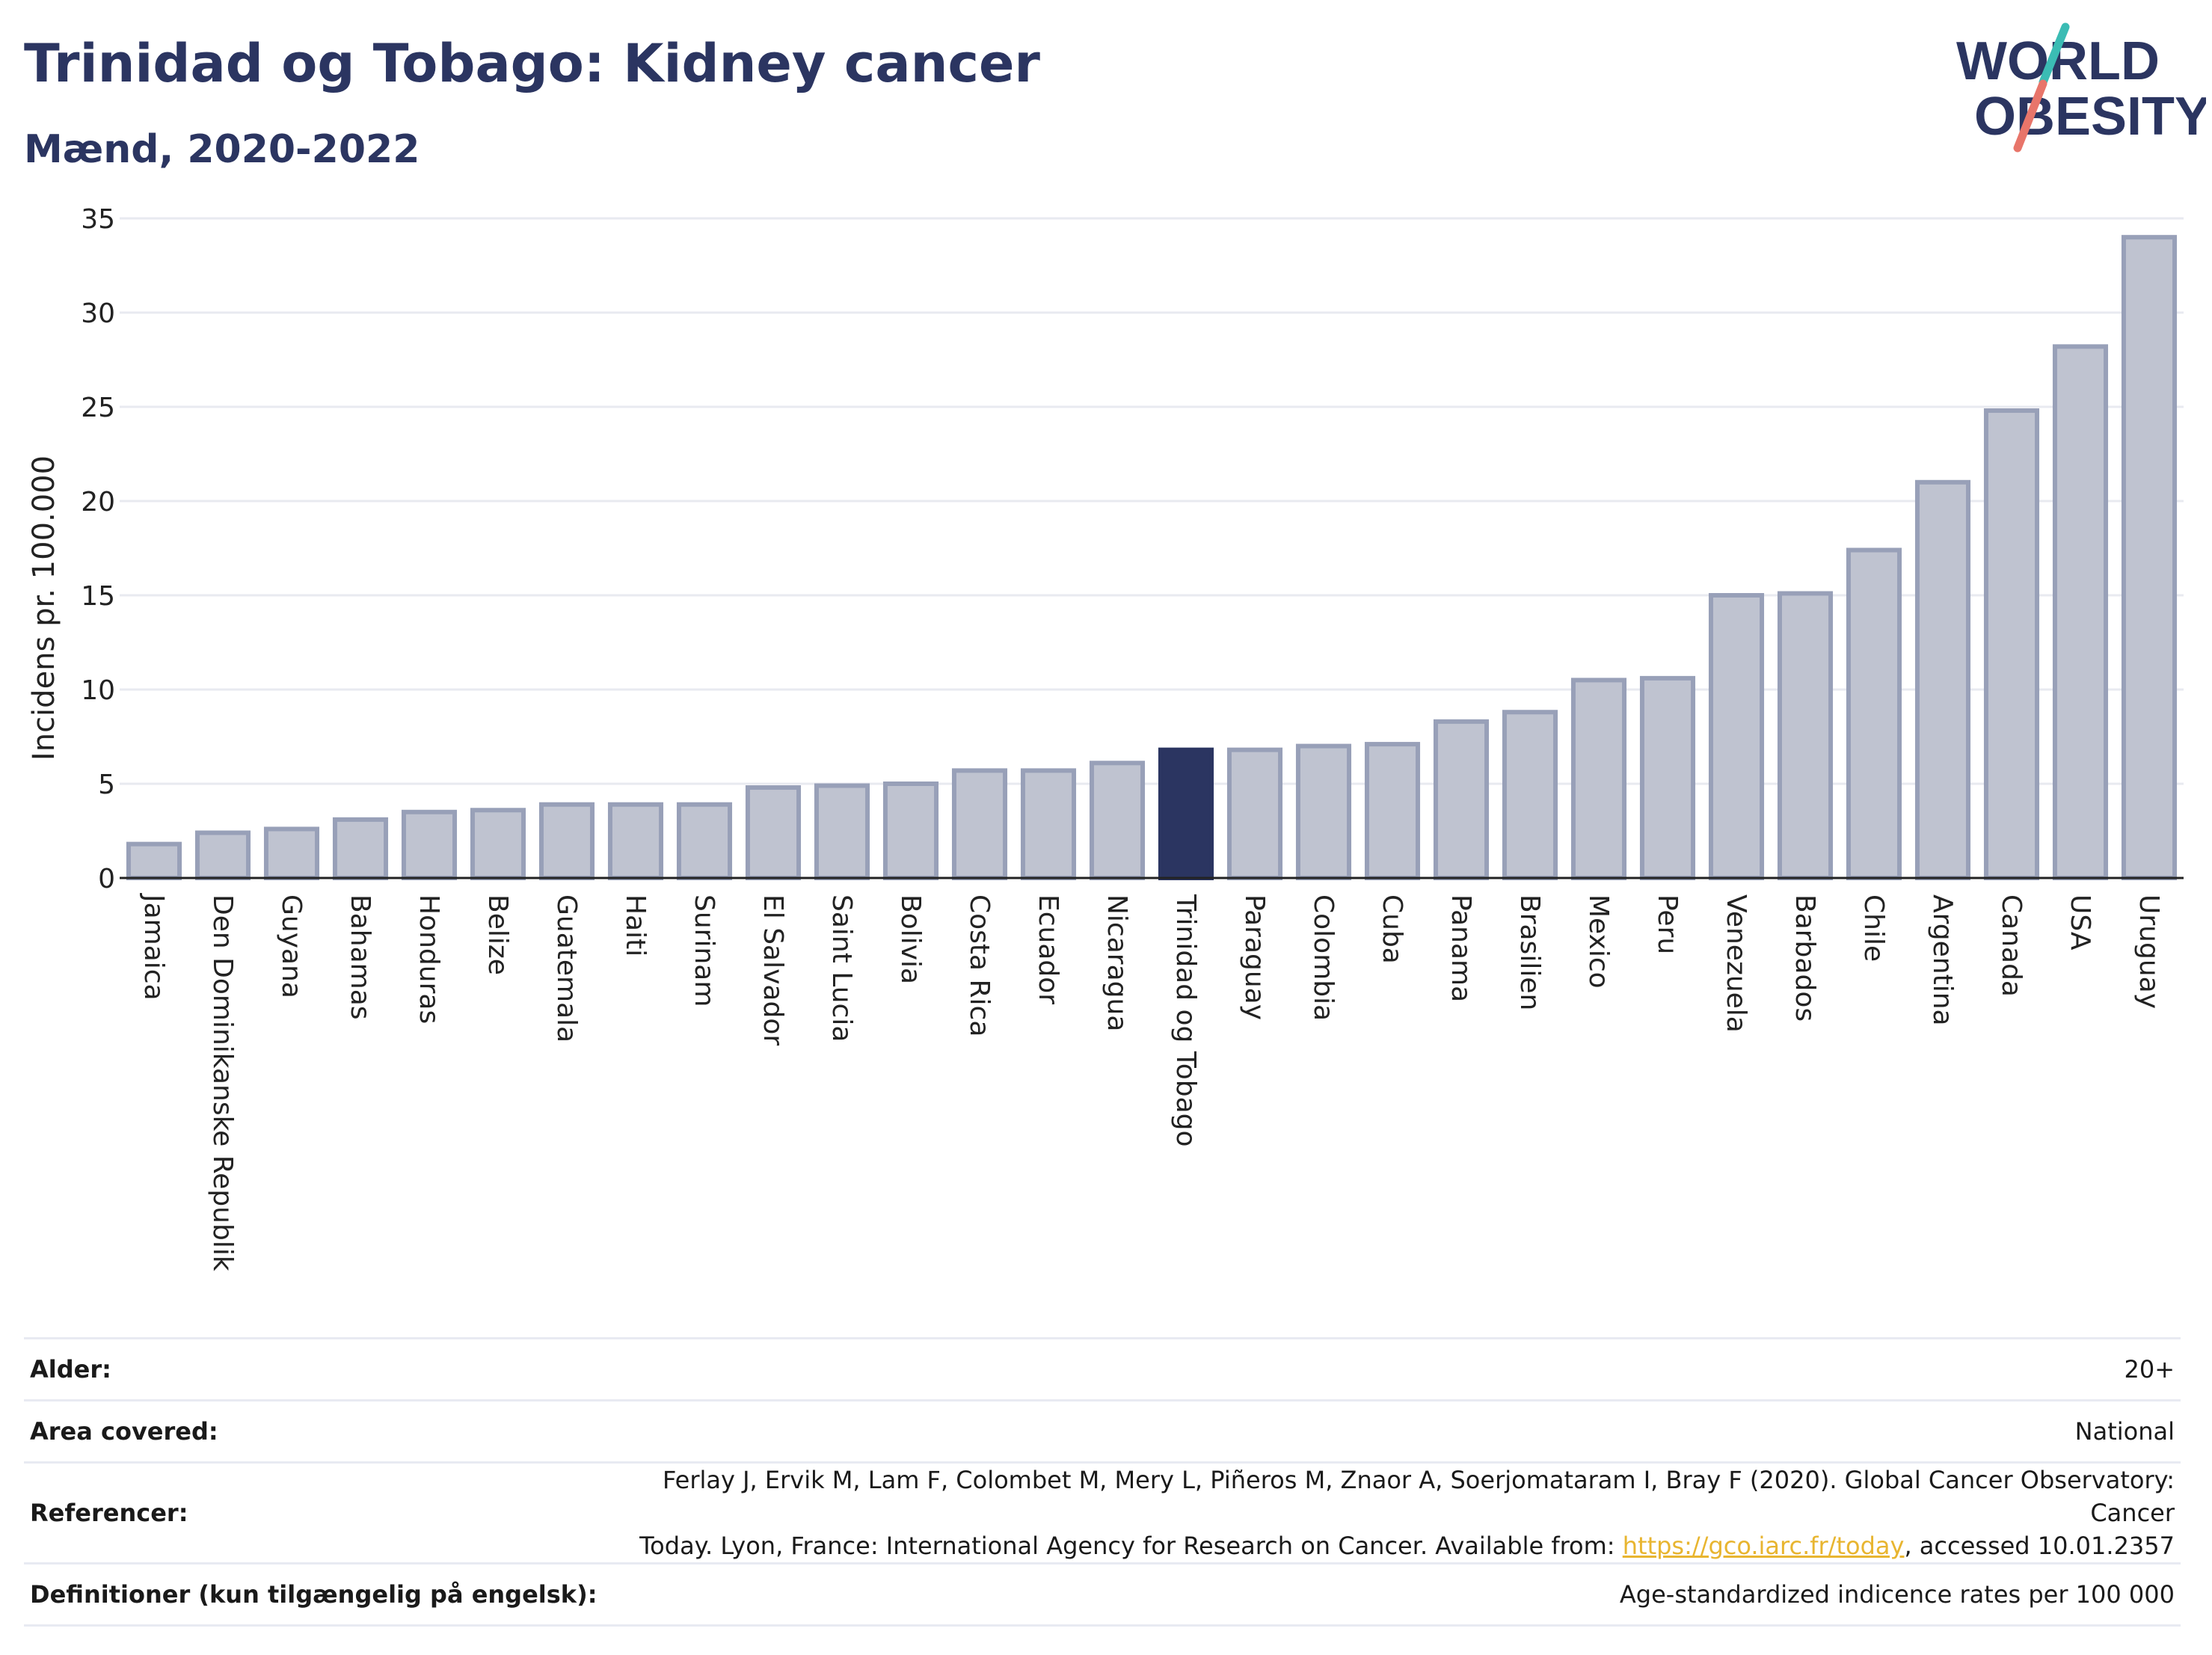 Image resolution: width=2212 pixels, height=1655 pixels. I want to click on logo-slash-coral, so click(2030, 116).